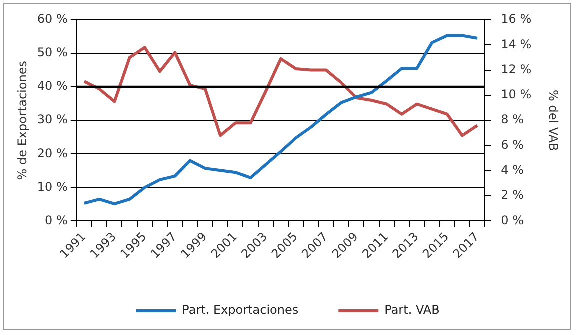  I want to click on y-tick-label: 40 %, so click(52, 86).